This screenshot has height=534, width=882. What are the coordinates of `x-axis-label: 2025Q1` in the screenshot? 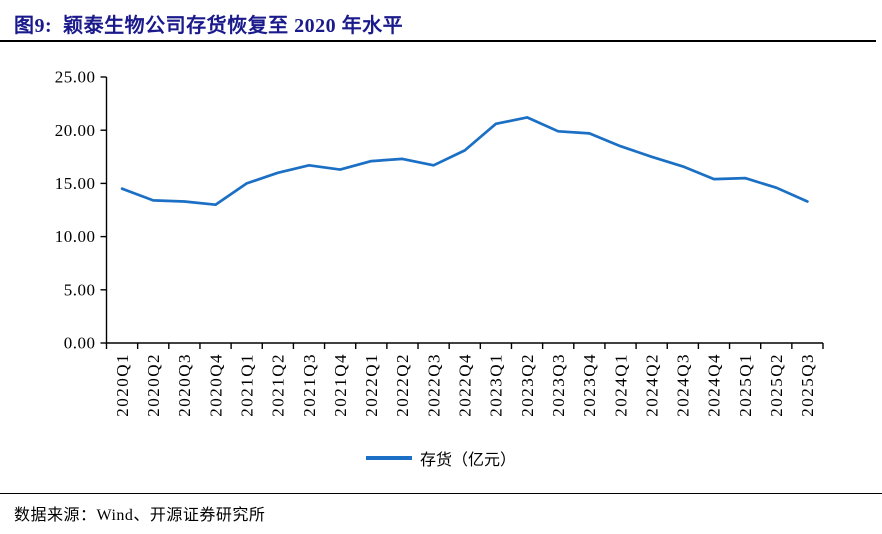 It's located at (745, 385).